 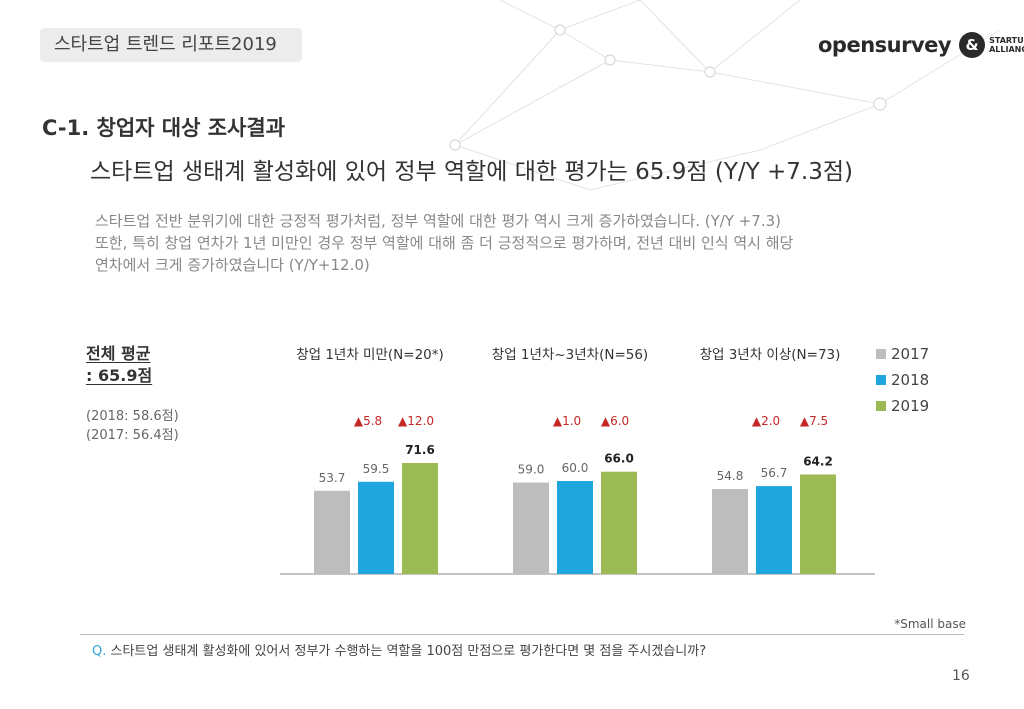 I want to click on legend-swatch-2017, so click(x=881, y=354).